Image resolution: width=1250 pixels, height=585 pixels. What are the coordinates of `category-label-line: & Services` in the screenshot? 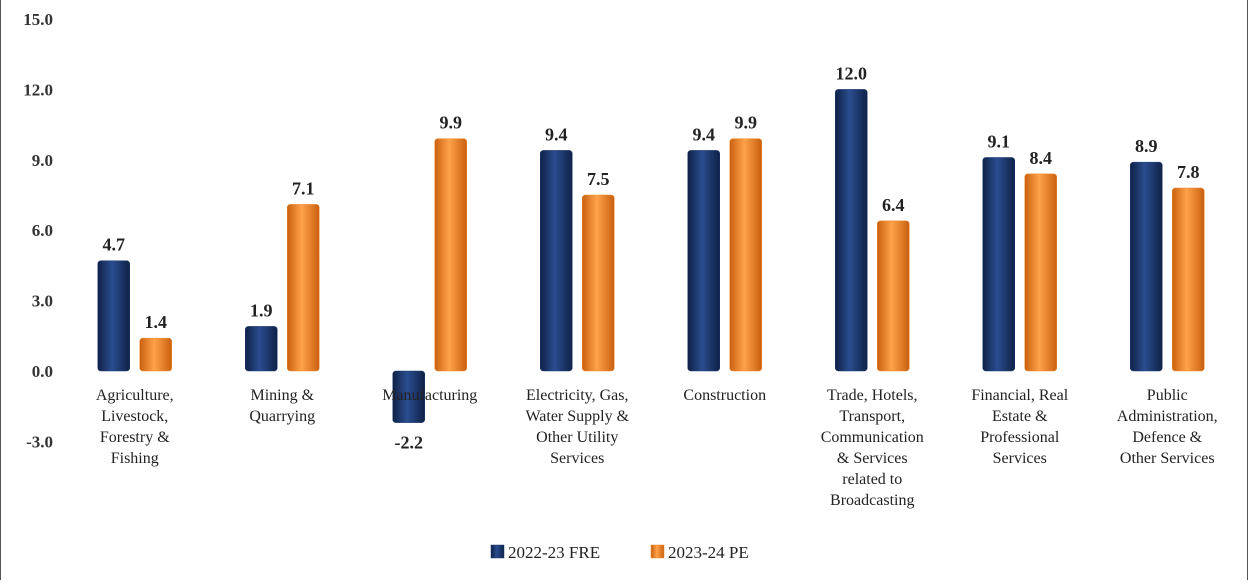 It's located at (872, 458).